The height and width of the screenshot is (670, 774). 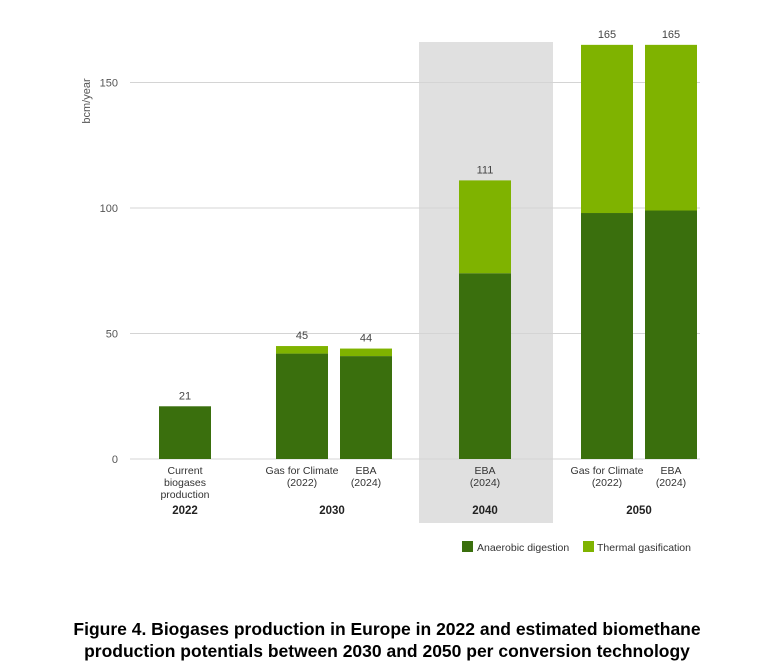 What do you see at coordinates (365, 471) in the screenshot?
I see `x-tick-label-2-line-0: EBA` at bounding box center [365, 471].